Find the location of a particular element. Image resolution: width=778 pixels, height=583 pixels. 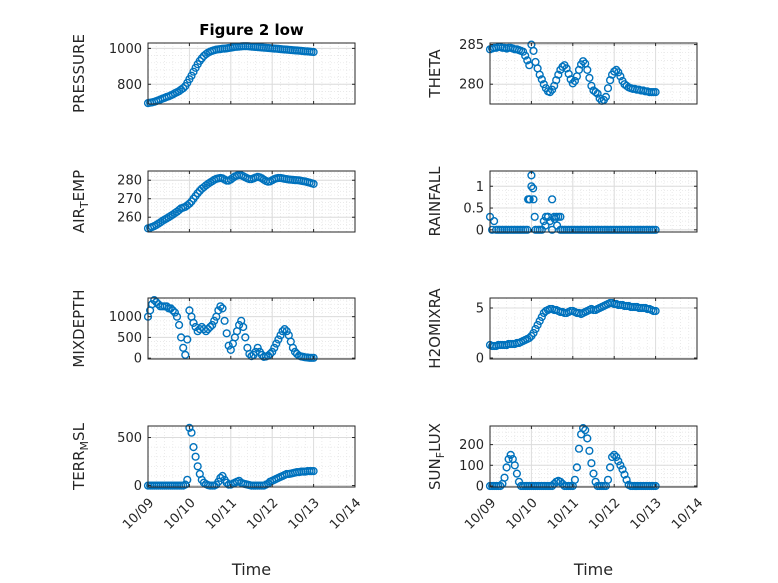

y-tick-label: 800 is located at coordinates (129, 85).